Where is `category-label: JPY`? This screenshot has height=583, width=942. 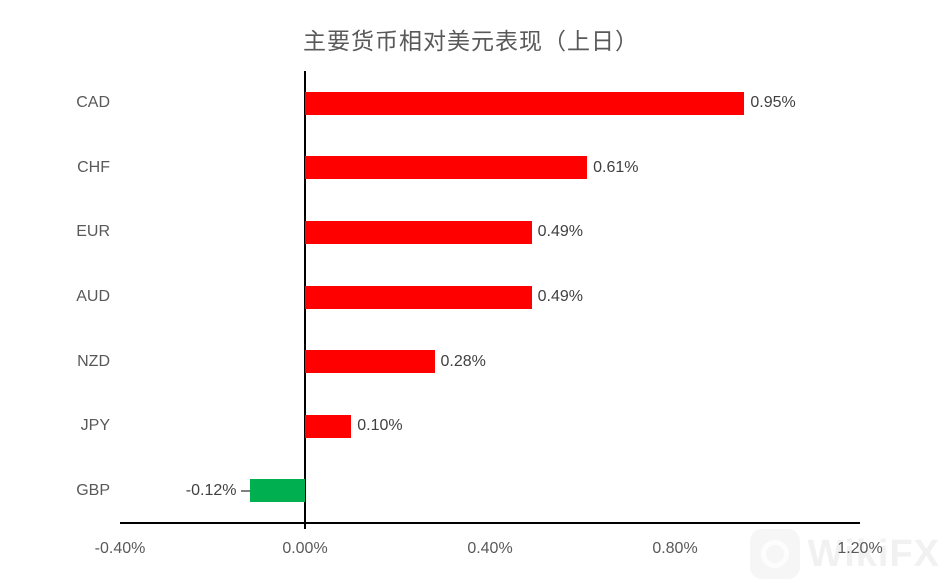 category-label: JPY is located at coordinates (95, 426).